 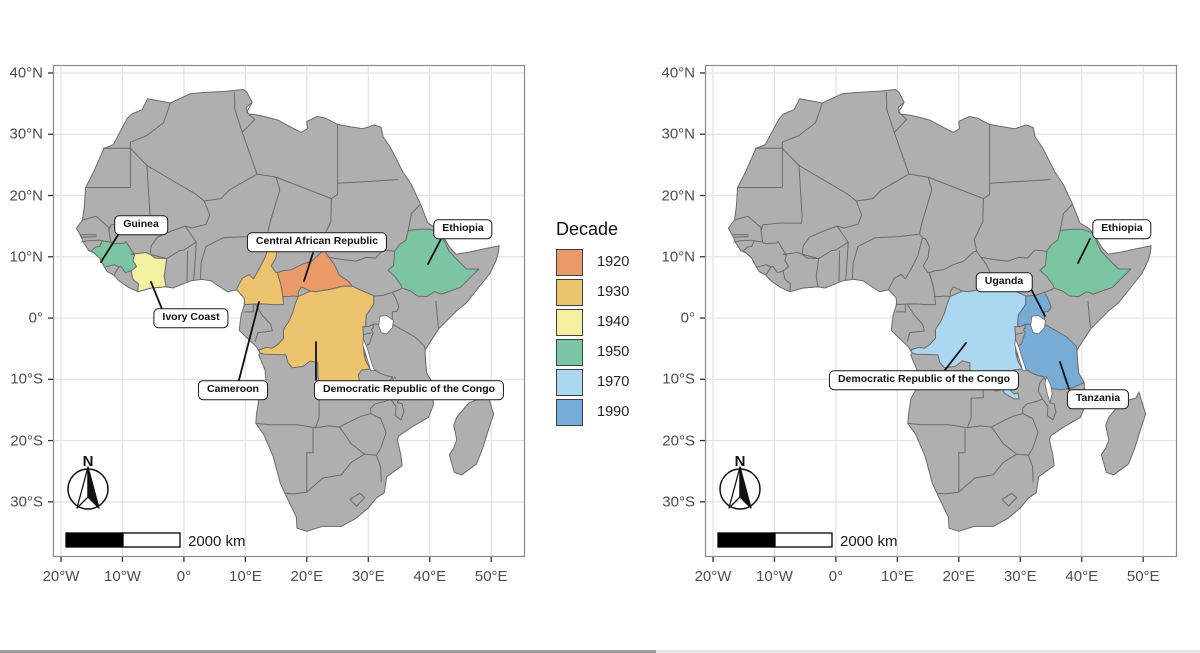 I want to click on legend-swatch-1990, so click(x=569, y=412).